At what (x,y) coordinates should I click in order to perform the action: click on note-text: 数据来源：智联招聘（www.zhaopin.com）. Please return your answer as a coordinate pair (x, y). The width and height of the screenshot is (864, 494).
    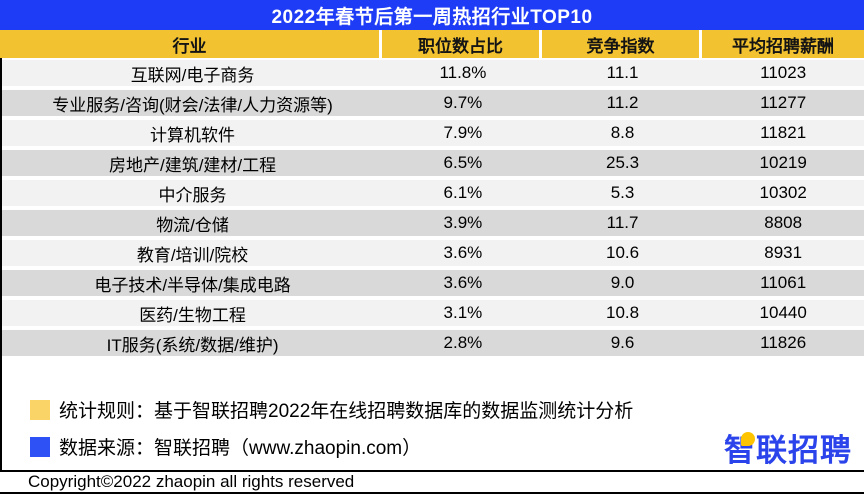
    Looking at the image, I should click on (240, 448).